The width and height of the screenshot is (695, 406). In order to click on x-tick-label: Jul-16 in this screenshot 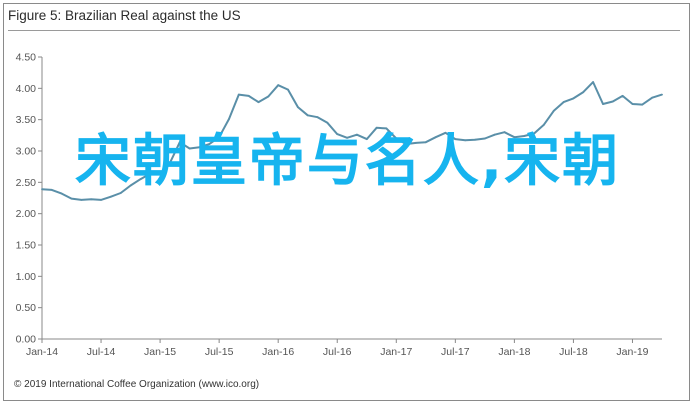, I will do `click(337, 352)`.